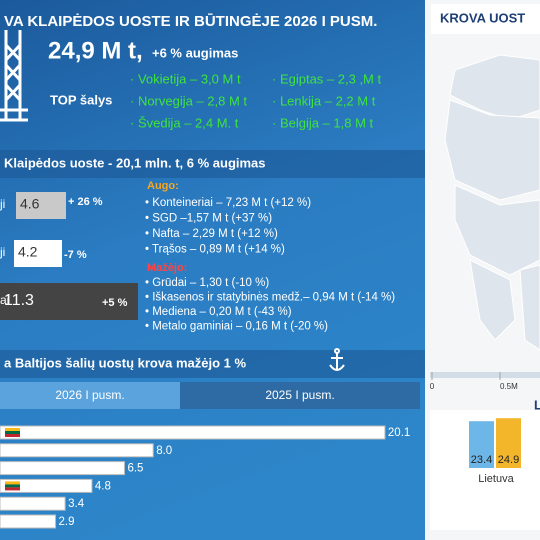  Describe the element at coordinates (337, 359) in the screenshot. I see `anchor-icon` at that location.